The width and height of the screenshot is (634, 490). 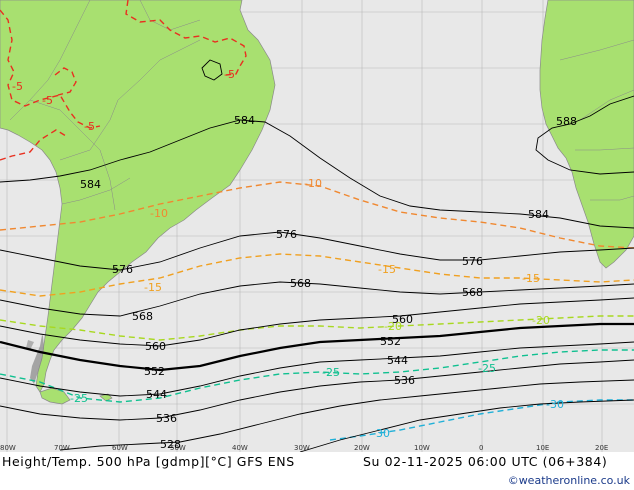 I want to click on africa-landmass, so click(x=586, y=134).